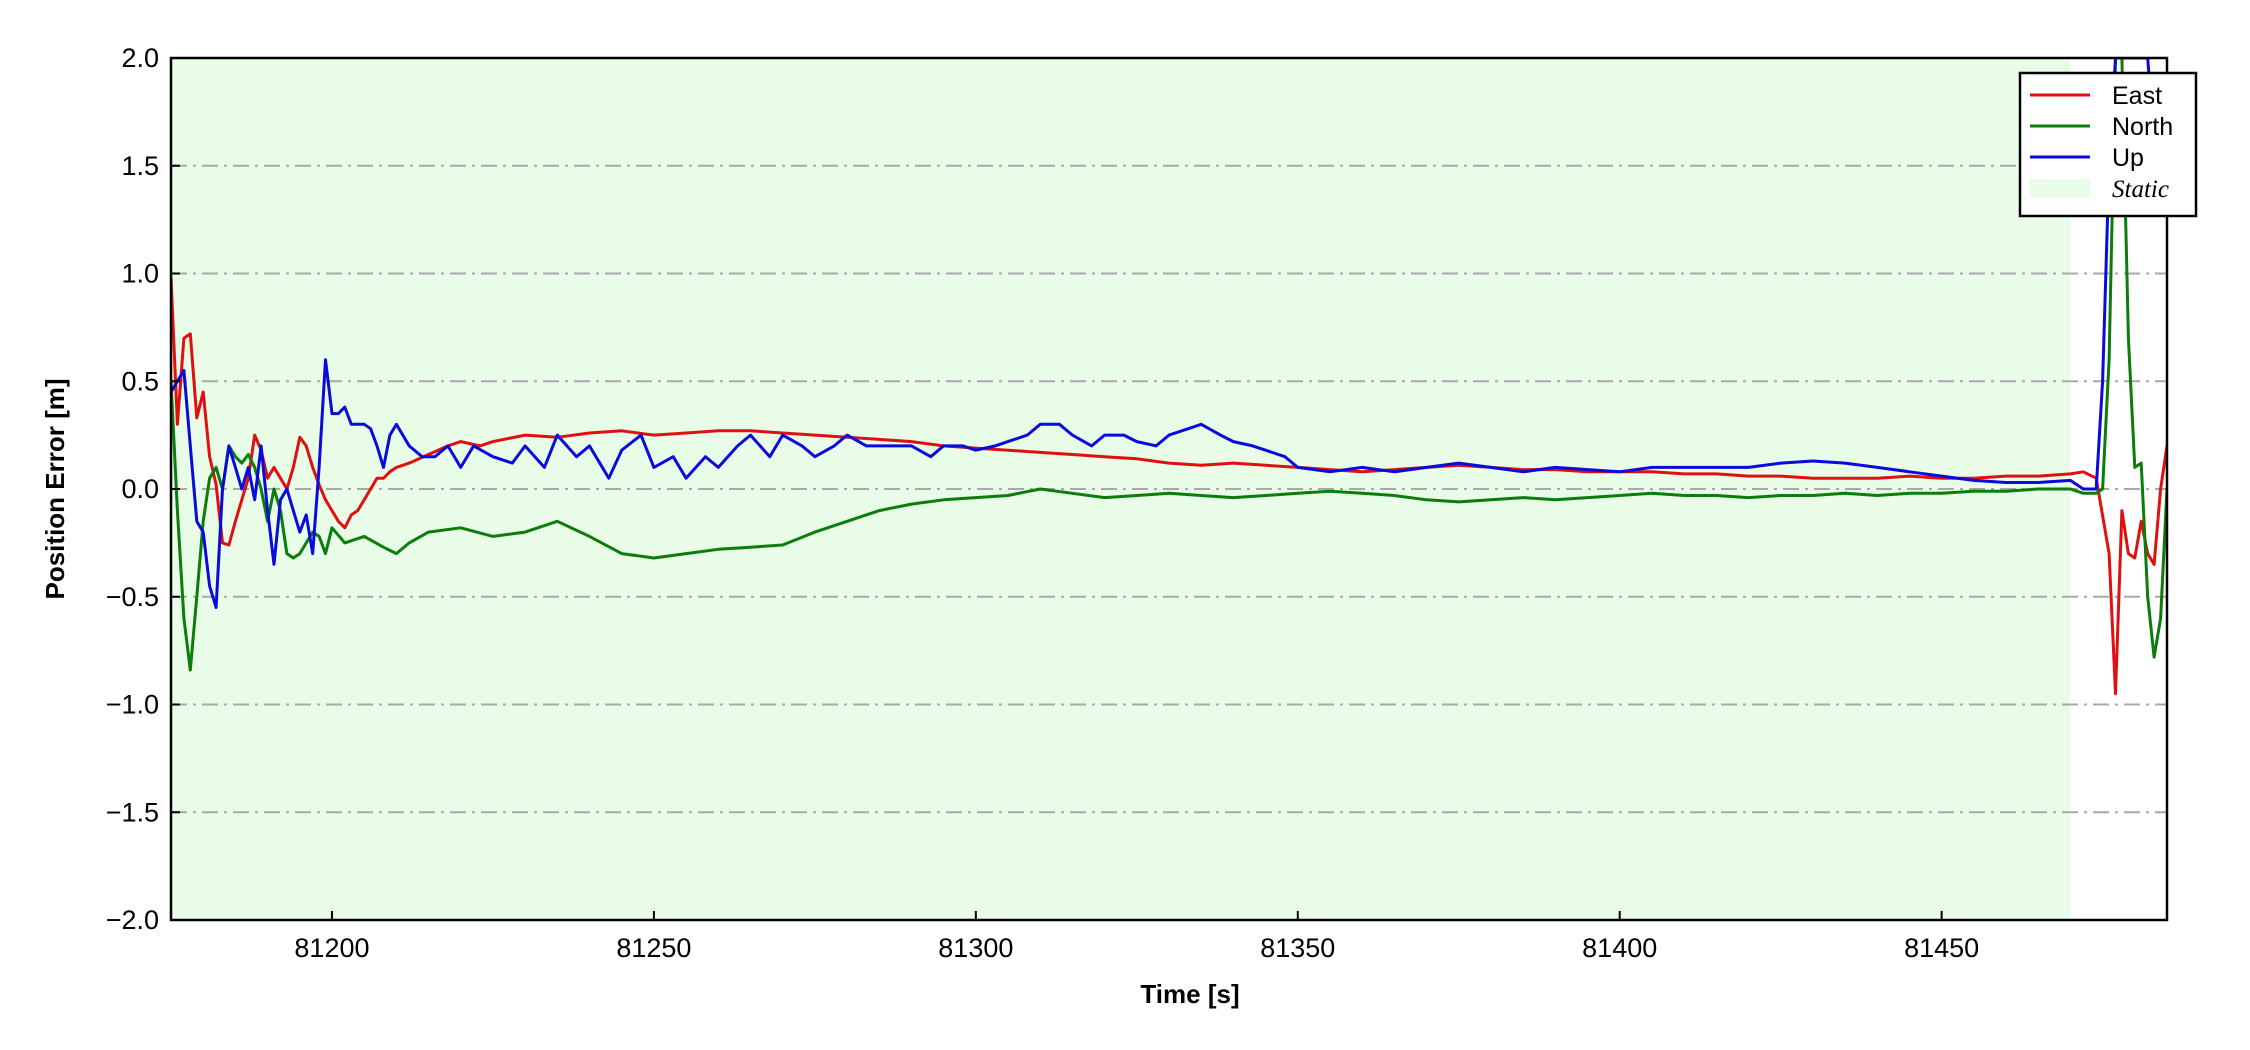 The image size is (2250, 1050). I want to click on y-axis-label: Position Error [m], so click(55, 488).